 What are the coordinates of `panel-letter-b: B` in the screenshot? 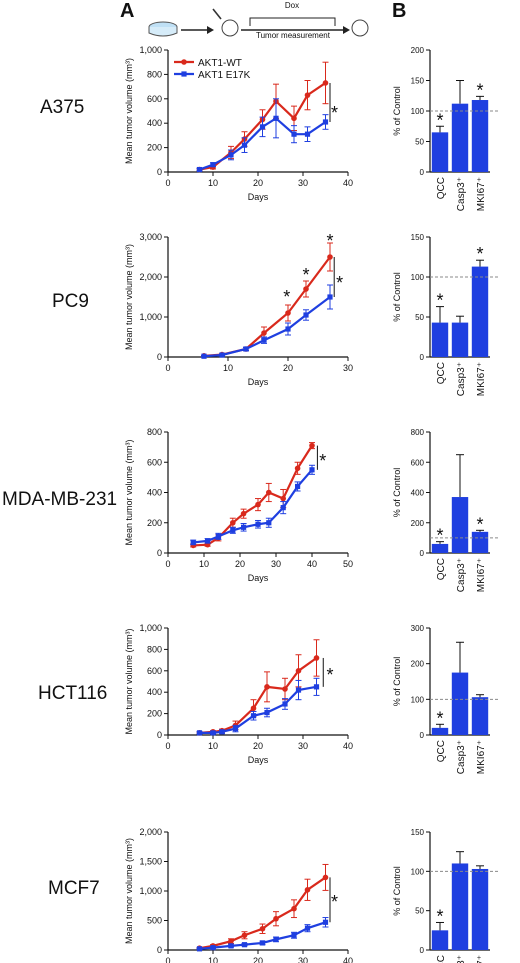 It's located at (399, 11).